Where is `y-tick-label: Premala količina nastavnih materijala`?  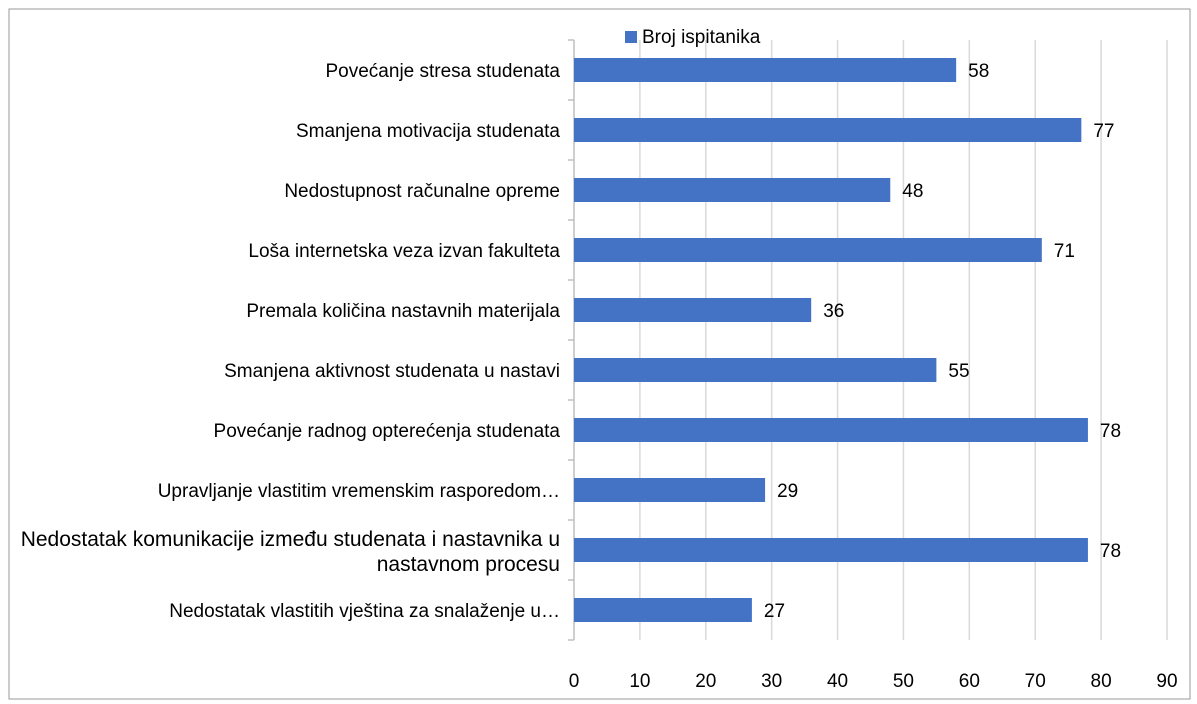 y-tick-label: Premala količina nastavnih materijala is located at coordinates (403, 311).